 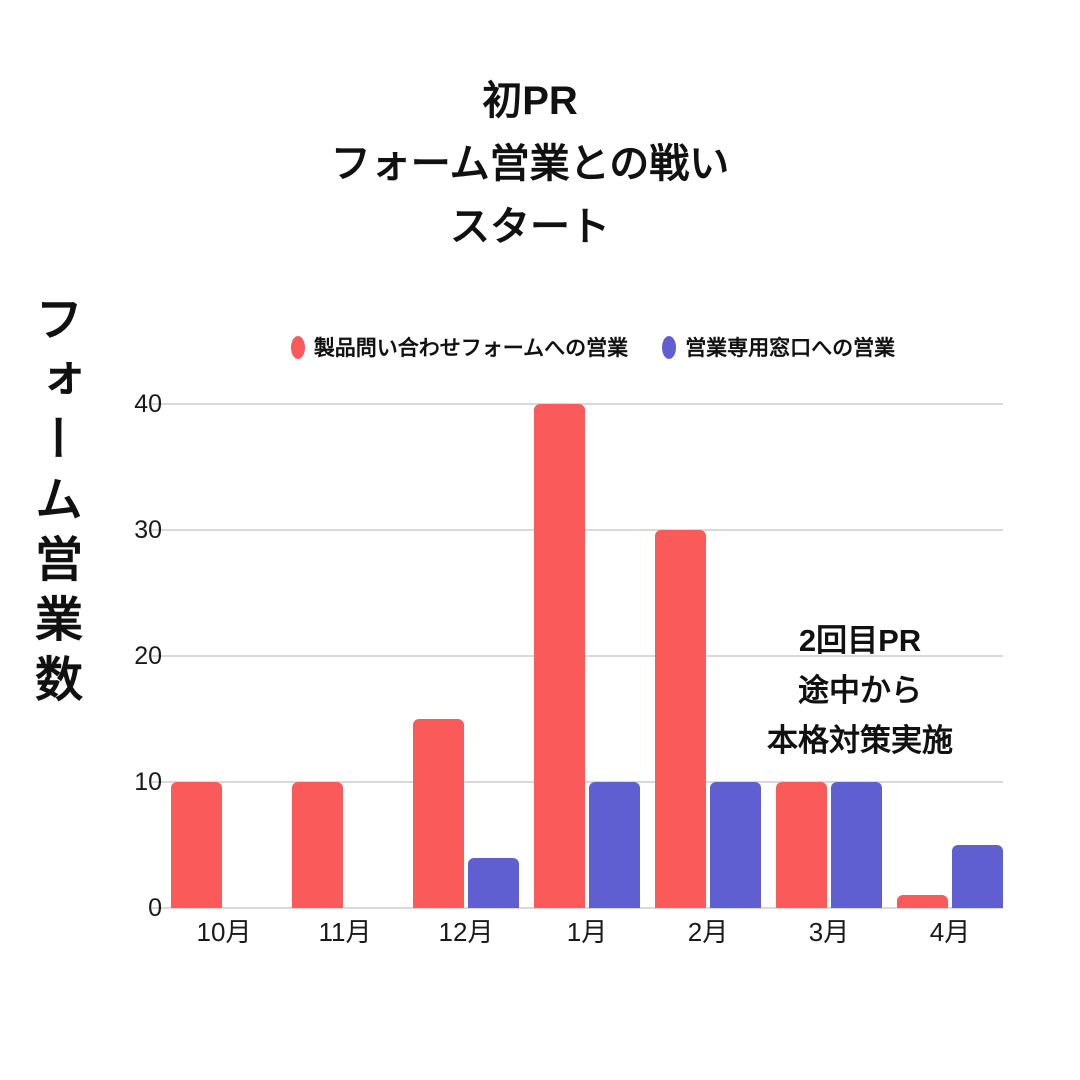 What do you see at coordinates (148, 404) in the screenshot?
I see `y-tick-label-40: 40` at bounding box center [148, 404].